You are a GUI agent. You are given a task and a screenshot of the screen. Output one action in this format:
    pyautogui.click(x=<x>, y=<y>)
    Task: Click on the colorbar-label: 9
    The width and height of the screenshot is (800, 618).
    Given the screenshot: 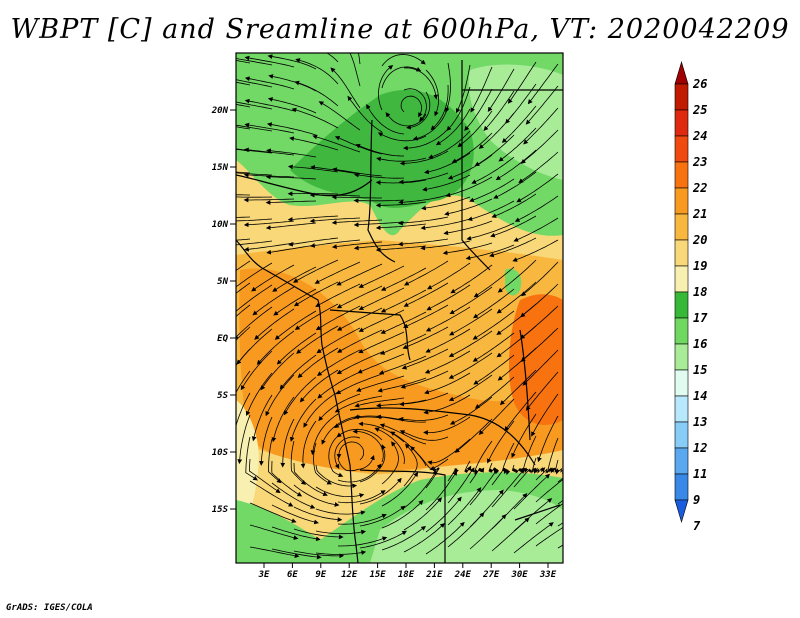 What is the action you would take?
    pyautogui.click(x=696, y=500)
    